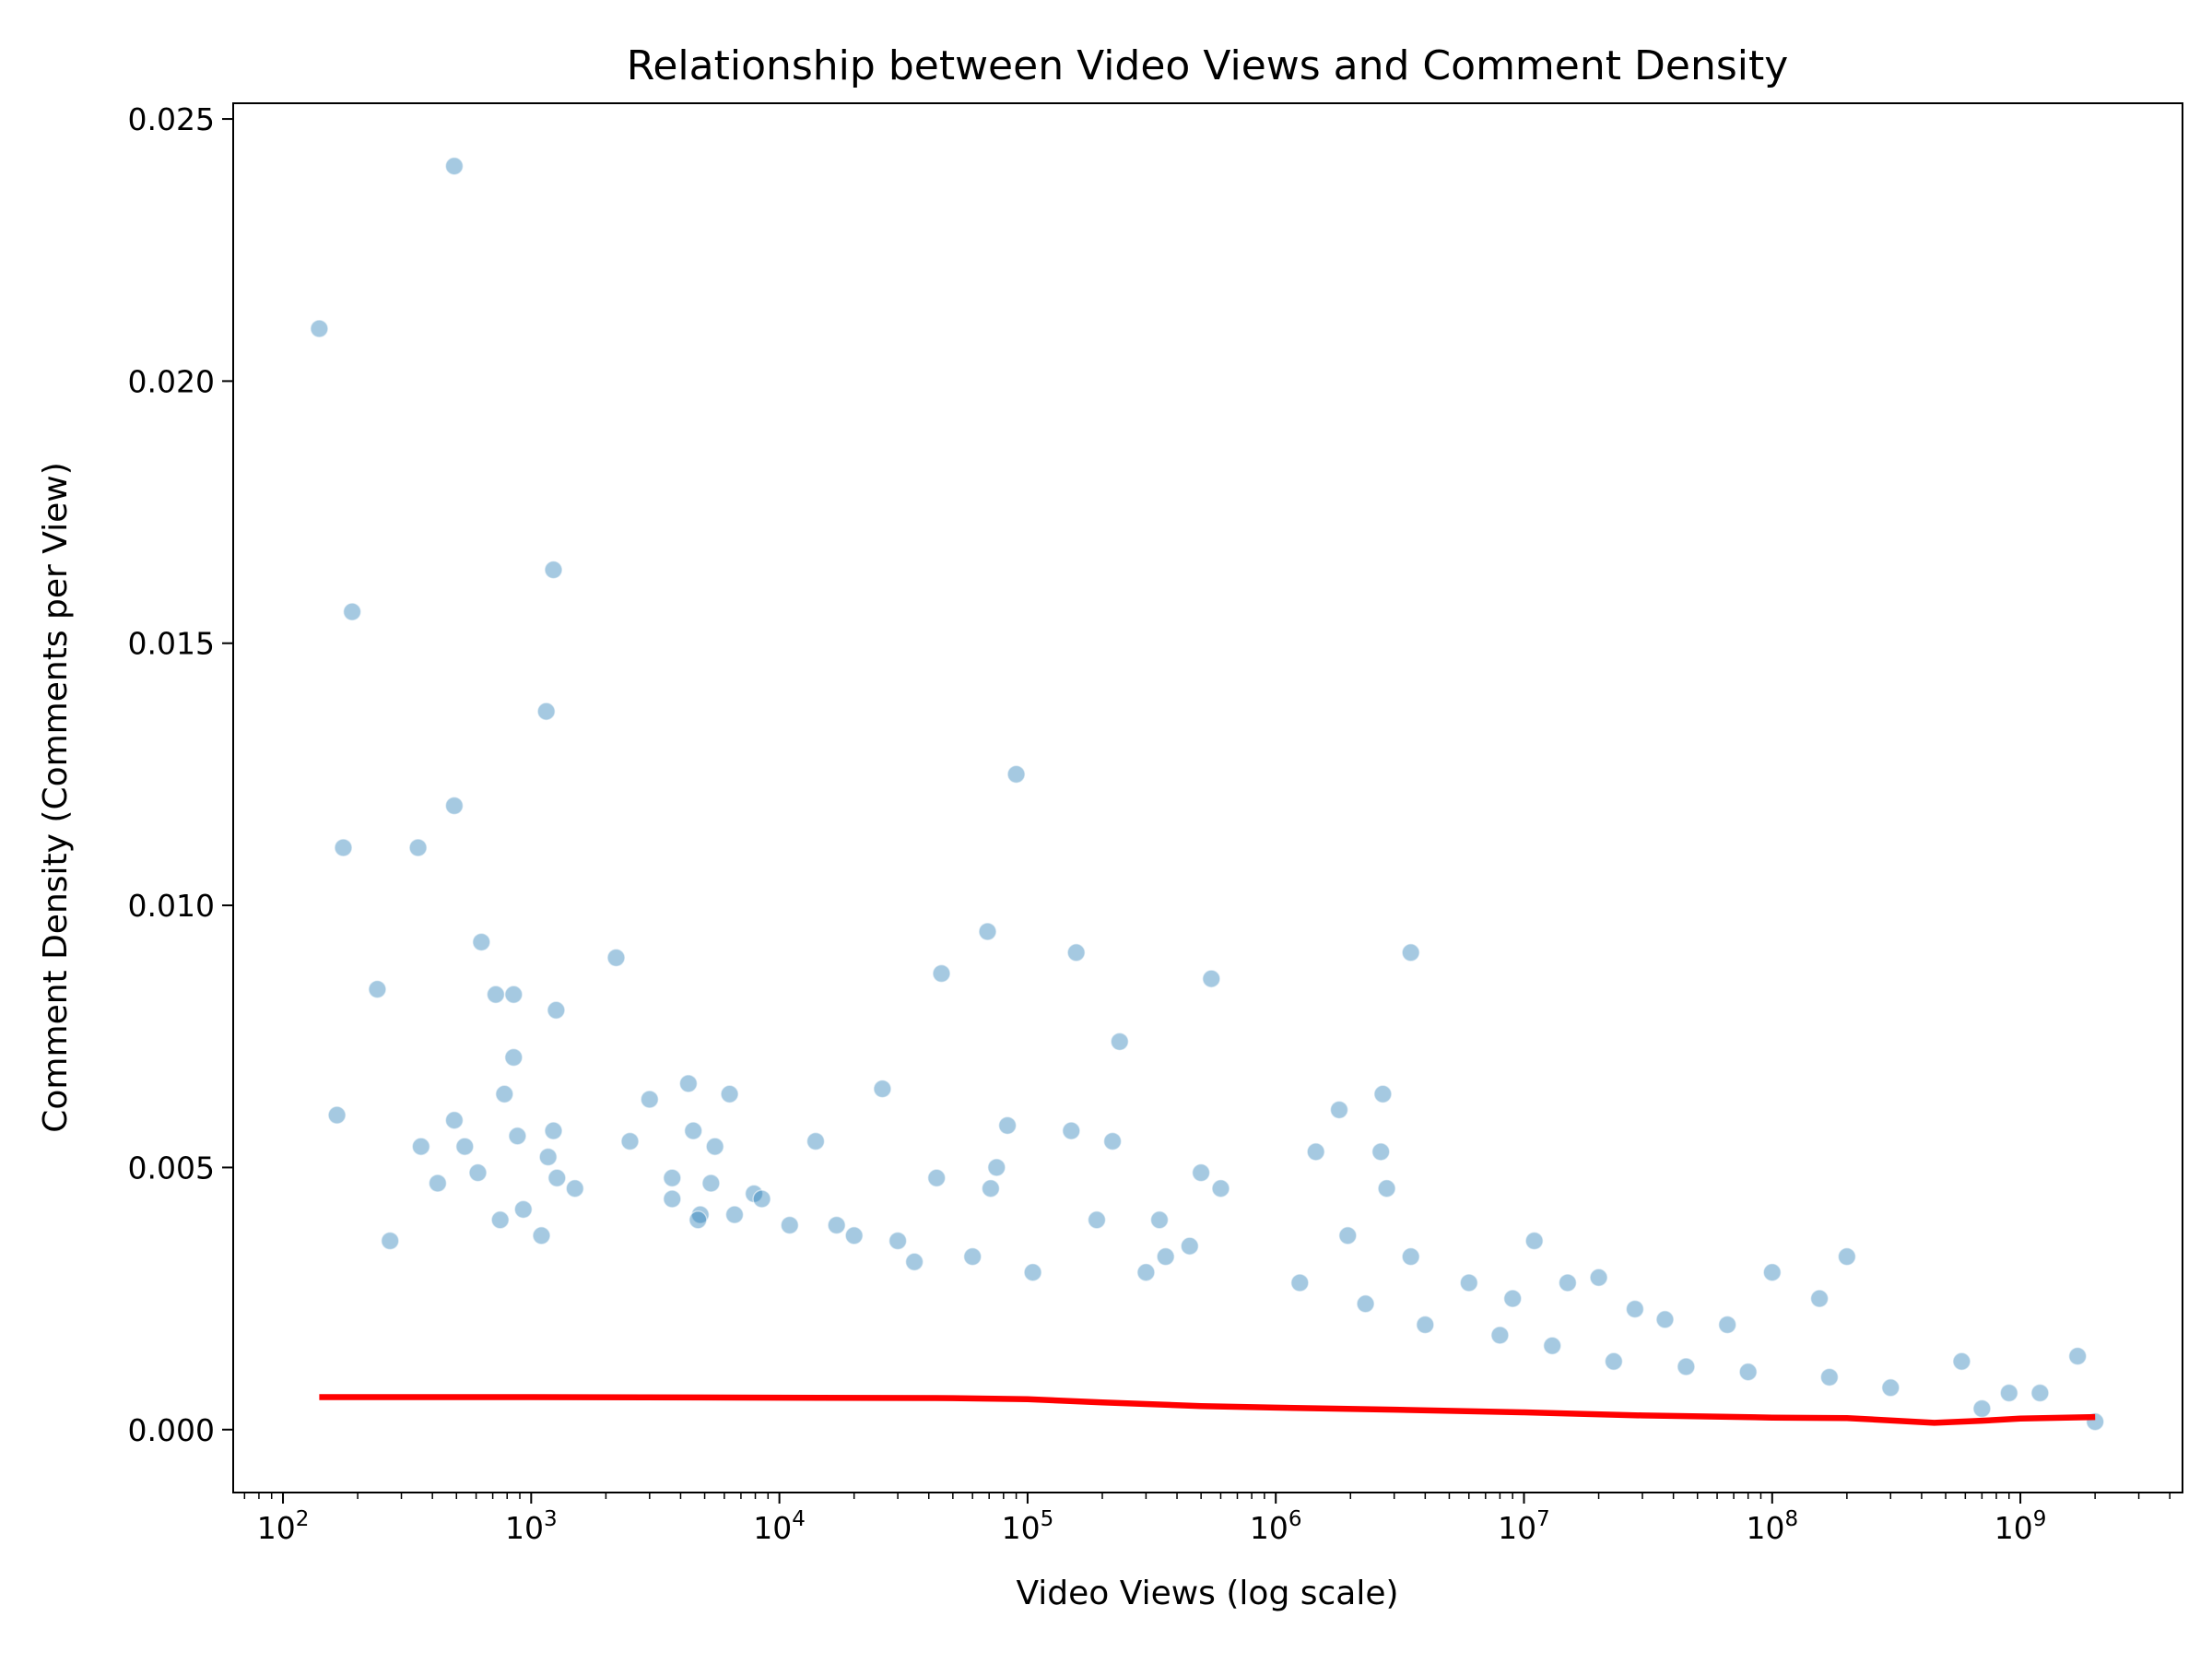 The width and height of the screenshot is (2212, 1664). Describe the element at coordinates (171, 119) in the screenshot. I see `y-tick-label: 0.025` at that location.